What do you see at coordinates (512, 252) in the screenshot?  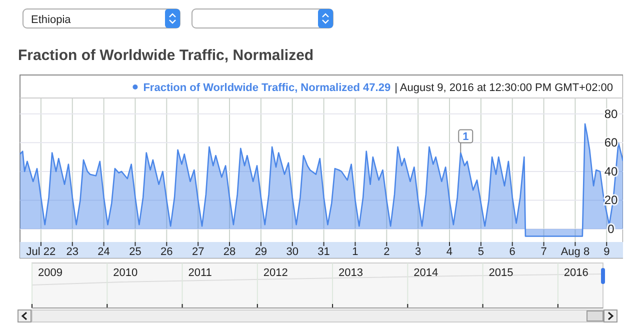 I see `x-tick-label: 6` at bounding box center [512, 252].